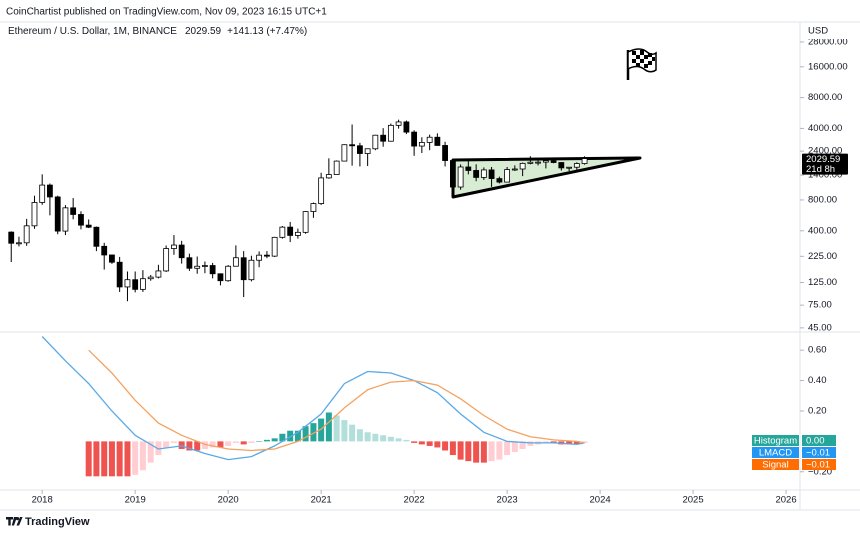 This screenshot has width=860, height=535. I want to click on y-tick-label: 225.00, so click(822, 256).